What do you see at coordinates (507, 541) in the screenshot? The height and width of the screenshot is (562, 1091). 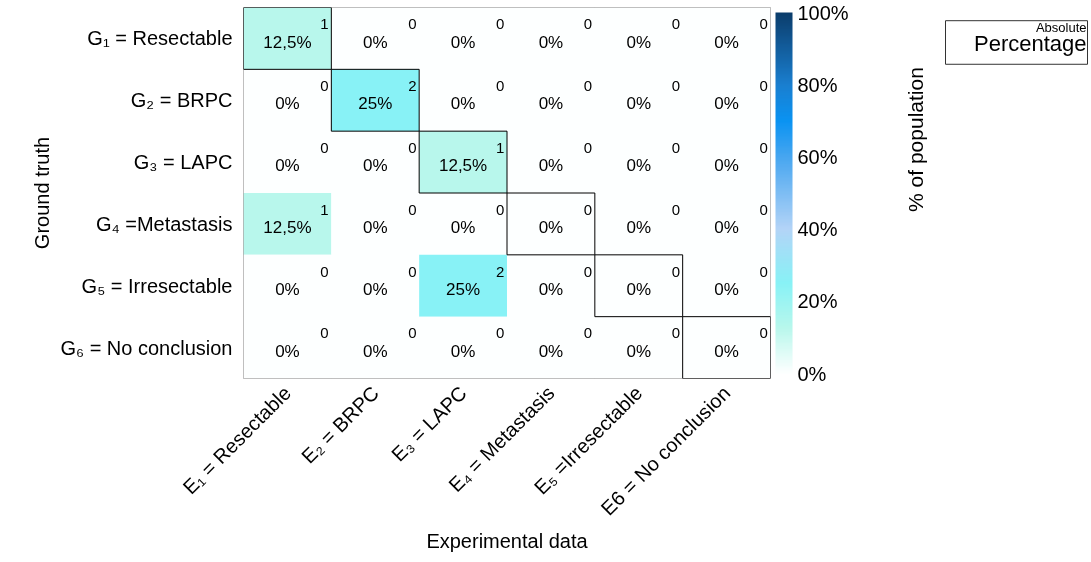 I see `x-axis-title: Experimental data` at bounding box center [507, 541].